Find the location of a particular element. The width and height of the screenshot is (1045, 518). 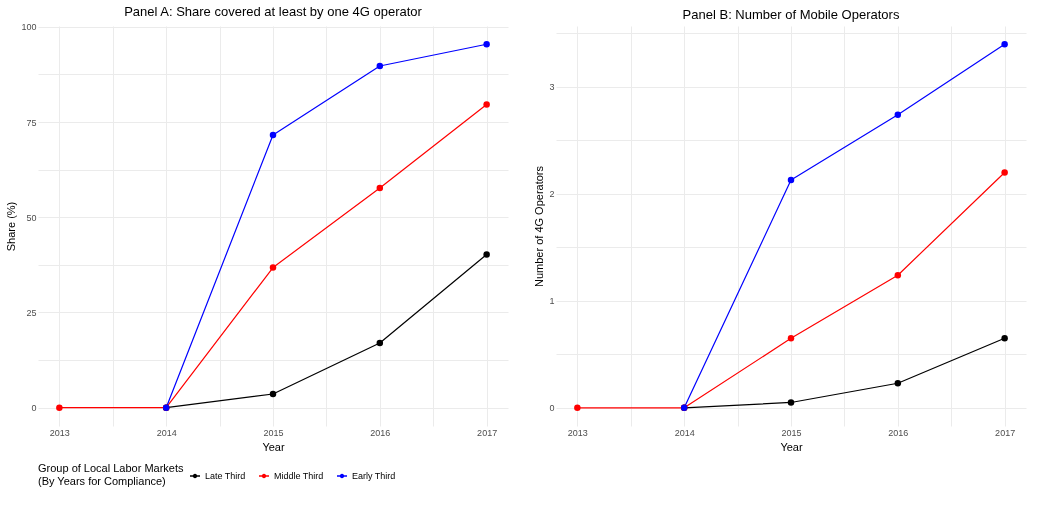

legend-title: Group of Local Labor Markets (By Years for Compliance) is located at coordinates (111, 474).